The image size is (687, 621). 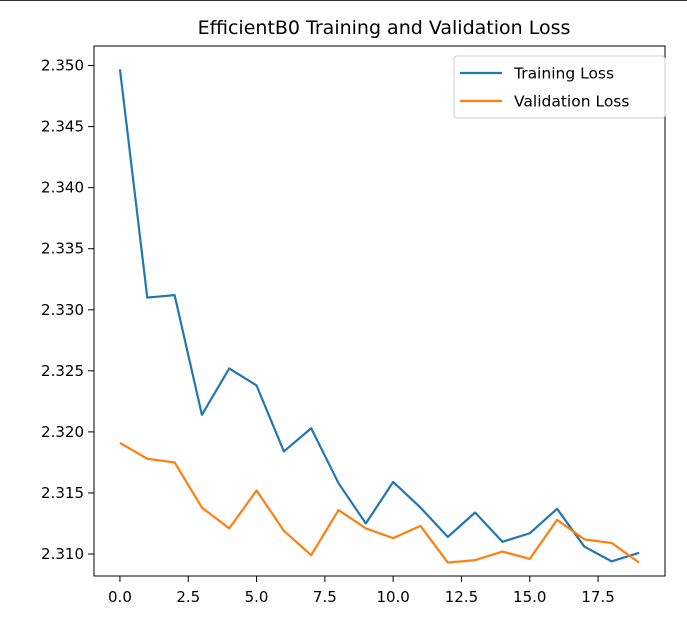 I want to click on x-tick-label: 10.0, so click(x=392, y=597).